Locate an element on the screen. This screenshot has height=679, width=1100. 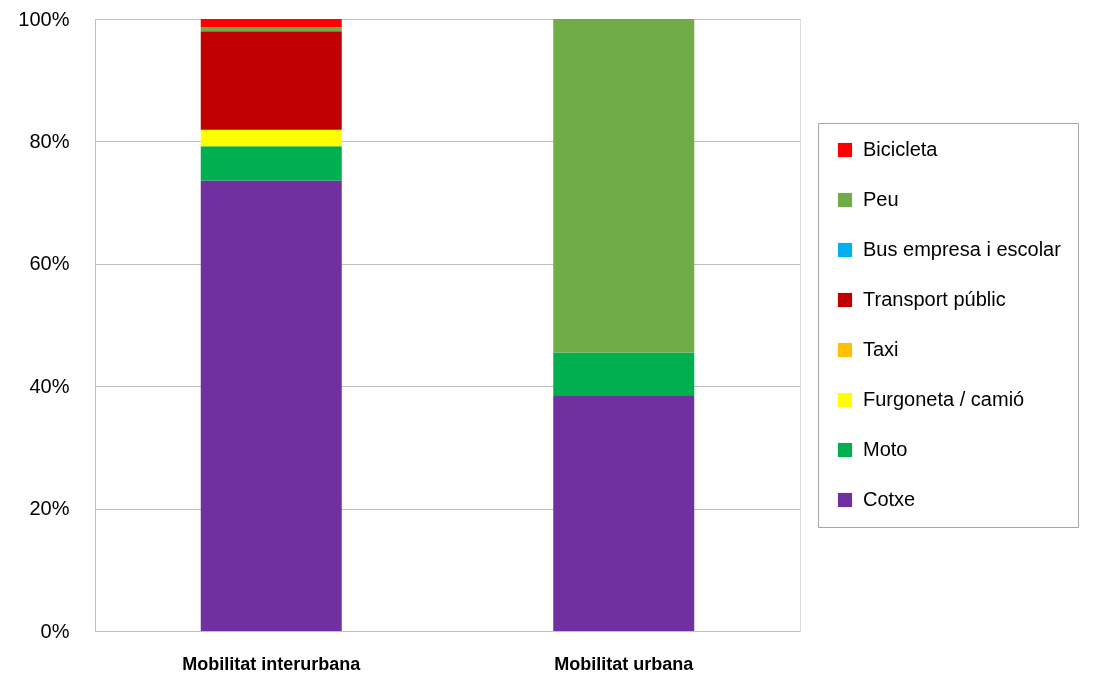
y-tick-label: 20% is located at coordinates (49, 508).